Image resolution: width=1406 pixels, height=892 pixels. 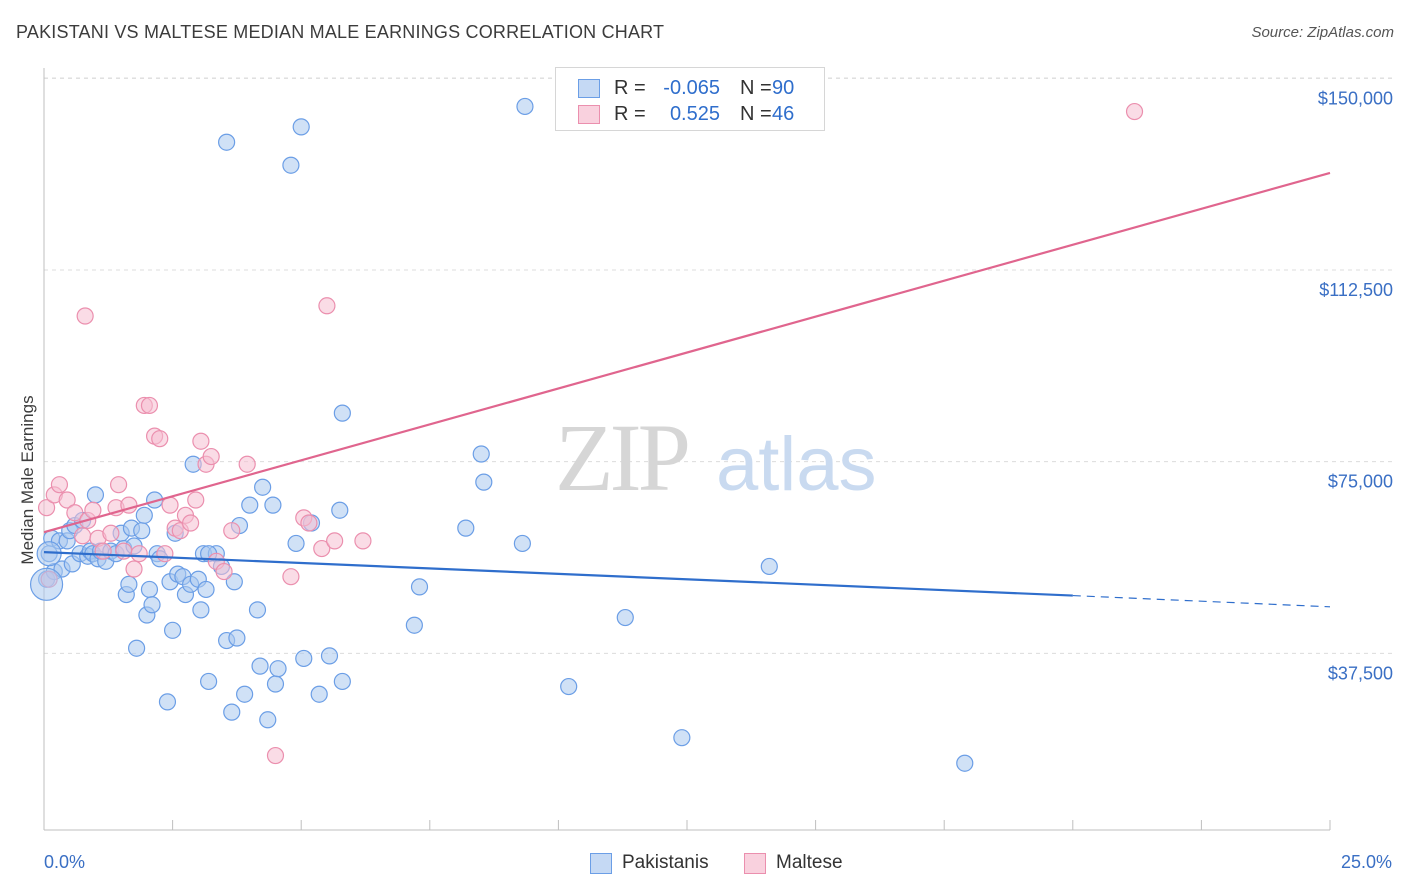 What do you see at coordinates (1360, 673) in the screenshot?
I see `y-tick-label: $37,500` at bounding box center [1360, 673].